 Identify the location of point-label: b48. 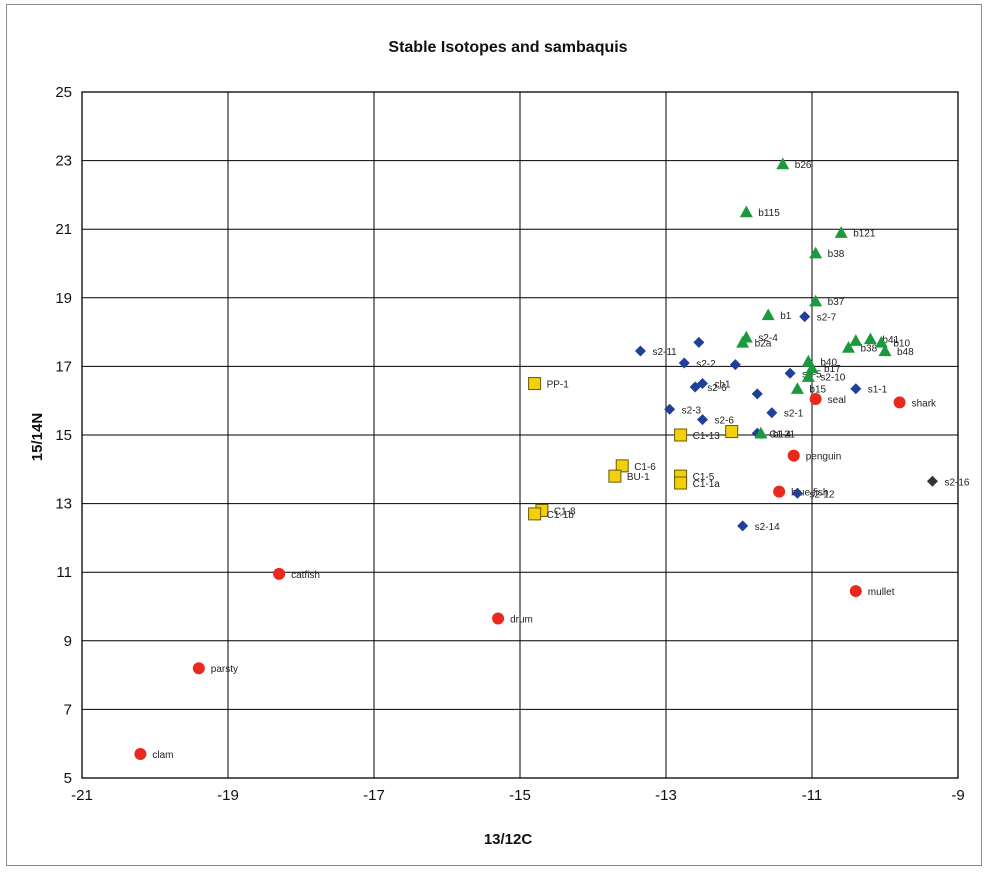
(905, 352).